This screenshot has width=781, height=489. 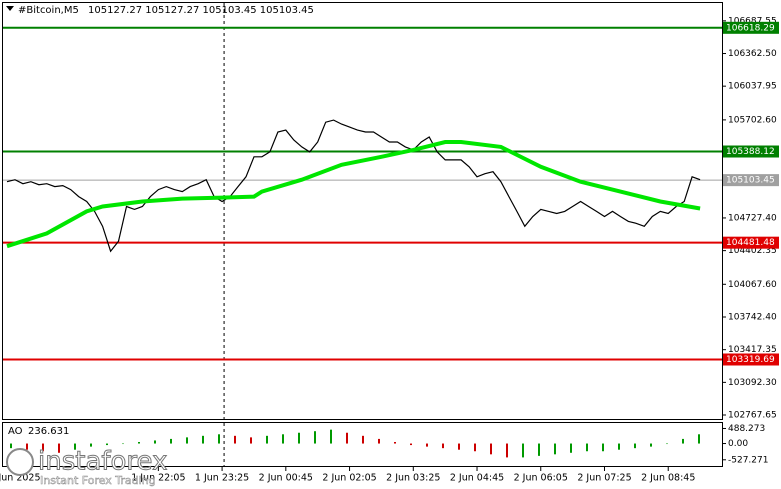 I want to click on y-tick-label: 106362.50, so click(x=752, y=54).